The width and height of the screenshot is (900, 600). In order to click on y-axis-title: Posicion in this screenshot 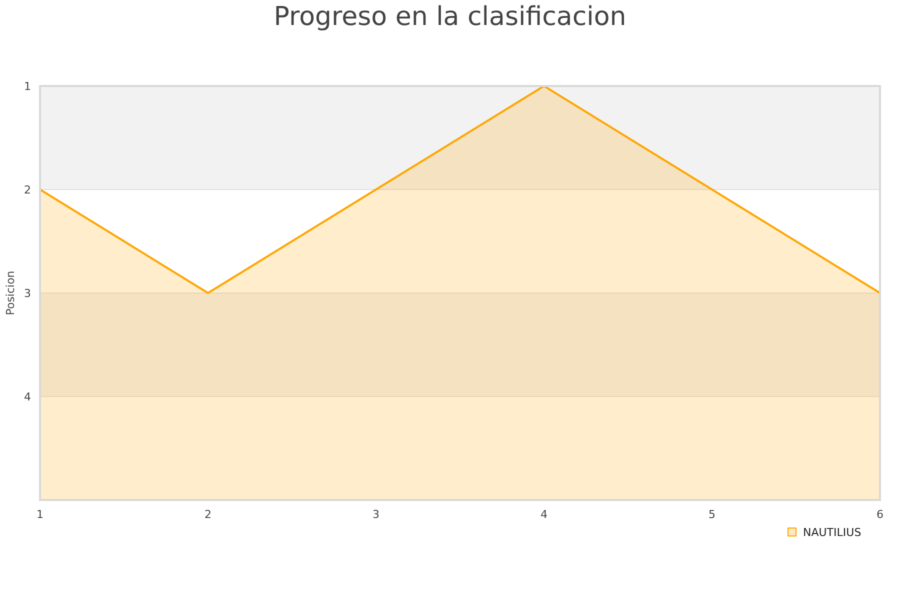, I will do `click(10, 293)`.